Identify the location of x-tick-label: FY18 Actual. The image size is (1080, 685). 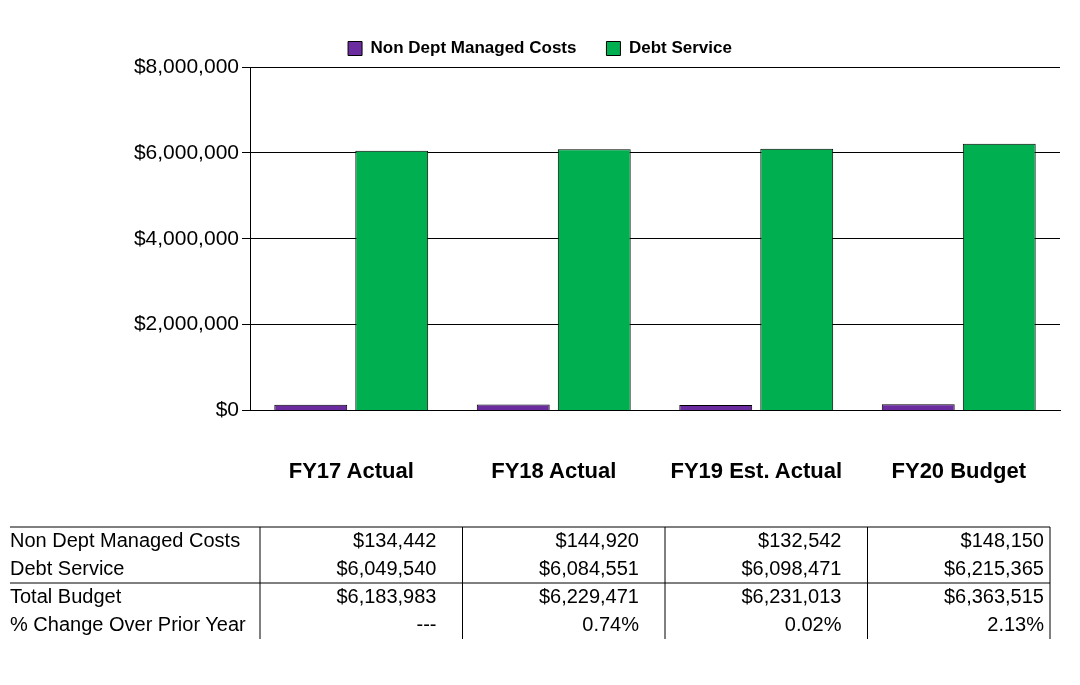
(554, 470).